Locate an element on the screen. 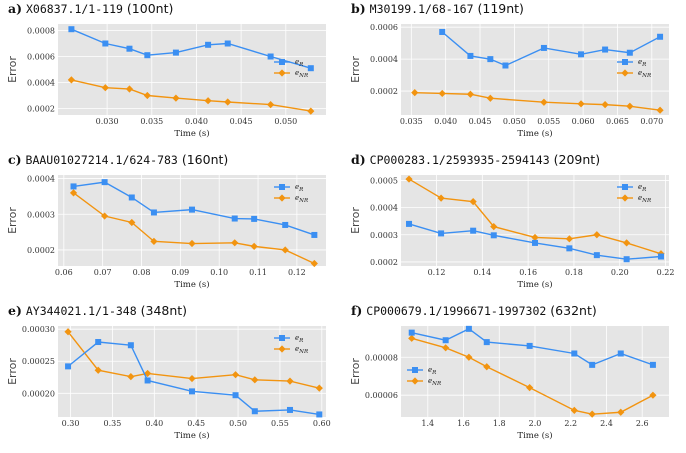 The height and width of the screenshot is (453, 686). panel-title: f) CP000679.1/1996671-1997302 (632nt) is located at coordinates (474, 310).